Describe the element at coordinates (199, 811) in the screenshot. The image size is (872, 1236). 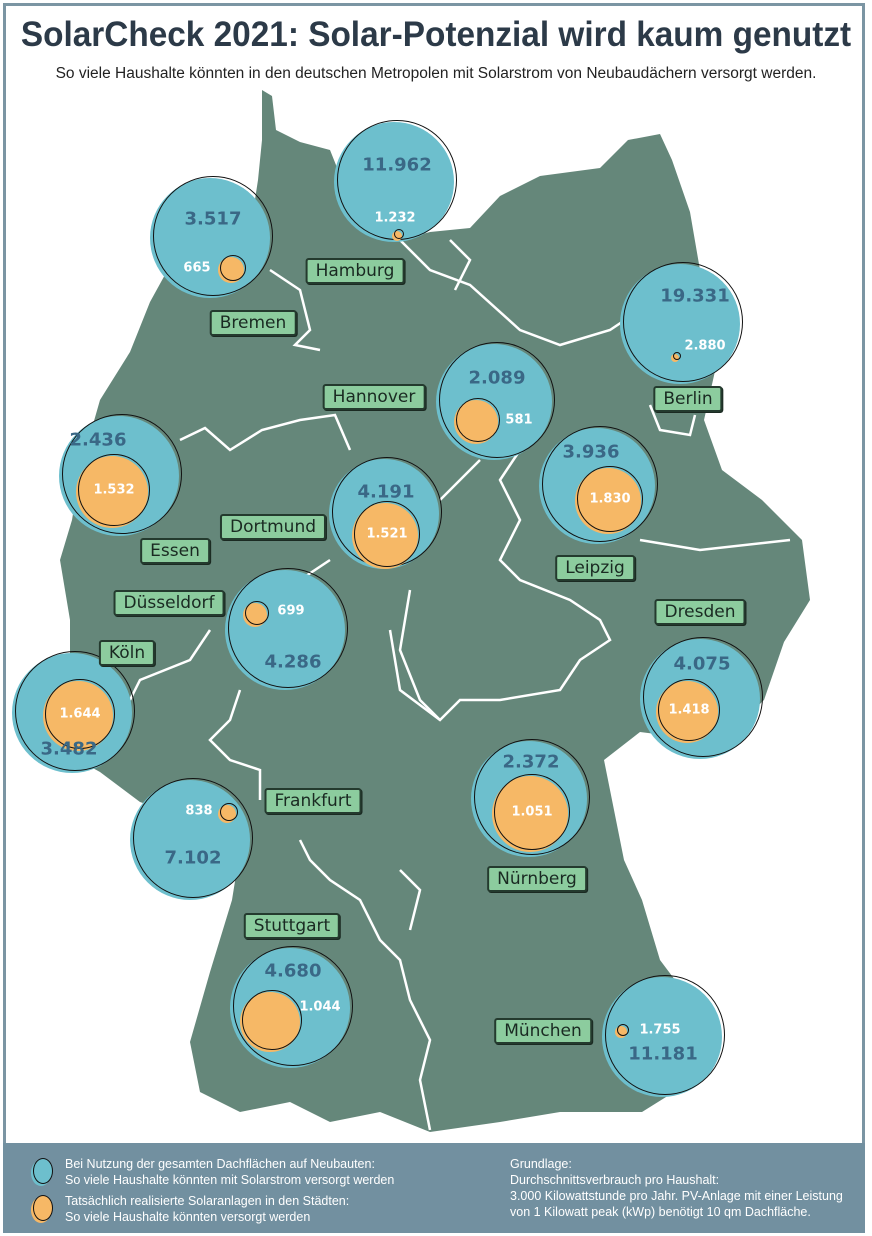
I see `realized-value: 838` at that location.